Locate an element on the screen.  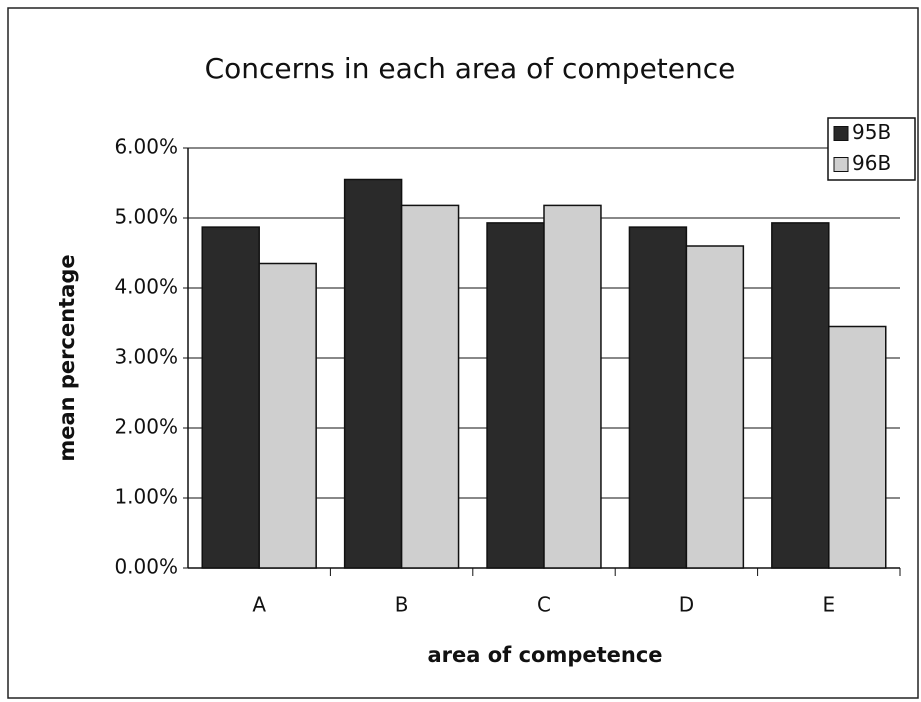
legend-label: 95B is located at coordinates (871, 132).